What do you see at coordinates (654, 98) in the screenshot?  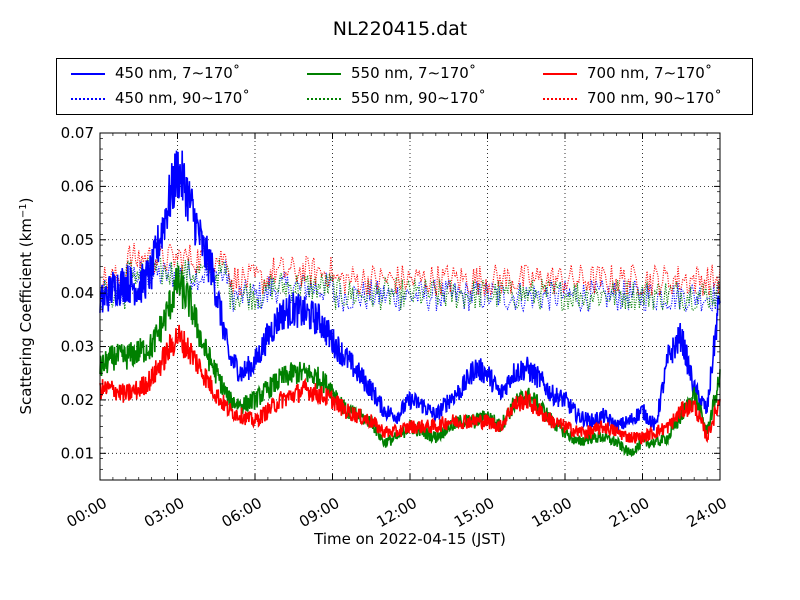 I see `legend-label: 700 nm, 90∼170˚` at bounding box center [654, 98].